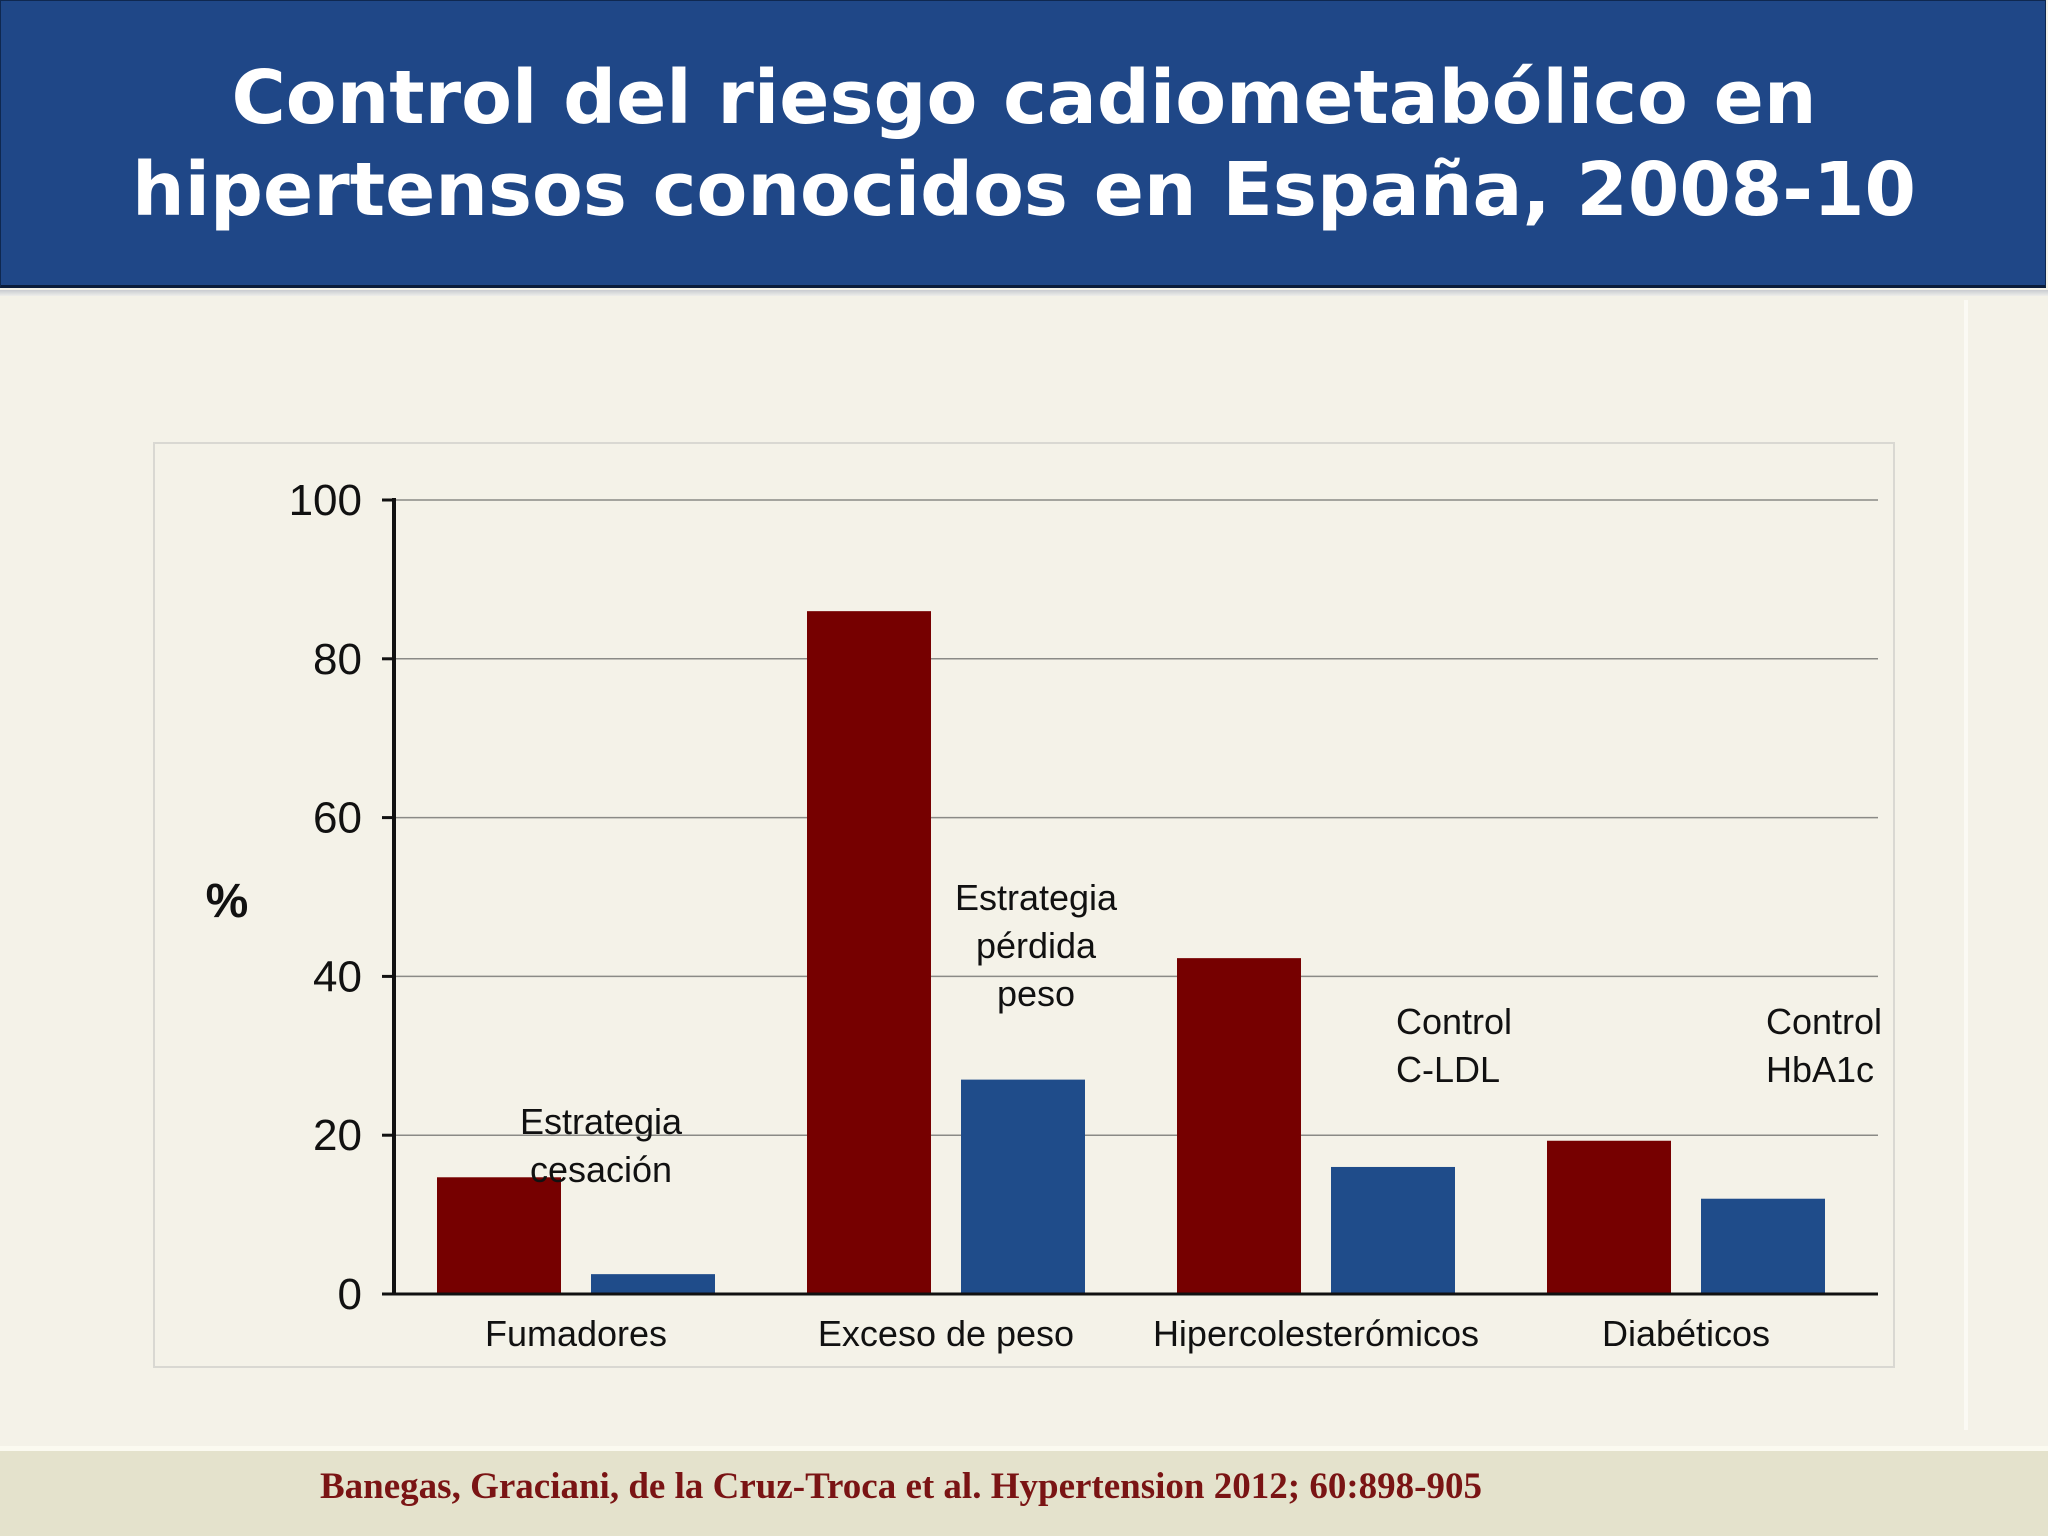  Describe the element at coordinates (337, 818) in the screenshot. I see `y-tick-label: 60` at that location.